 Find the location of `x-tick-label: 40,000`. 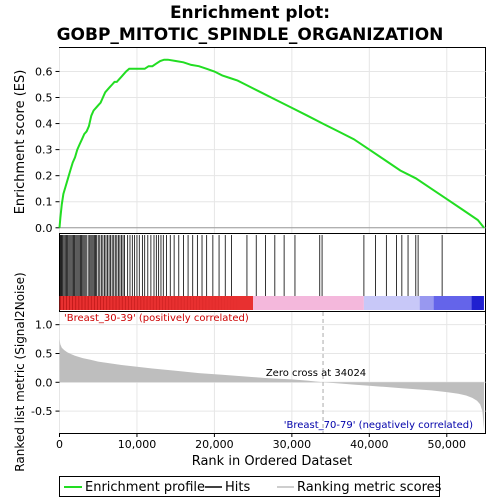

x-tick-label: 40,000 is located at coordinates (369, 444).